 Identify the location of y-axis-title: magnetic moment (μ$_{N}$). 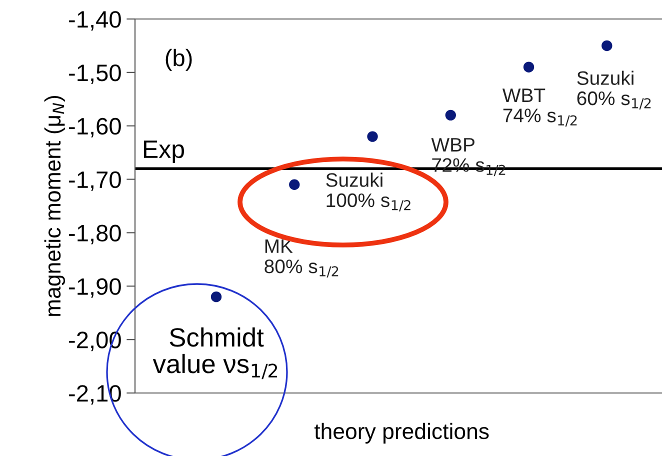
(55, 206).